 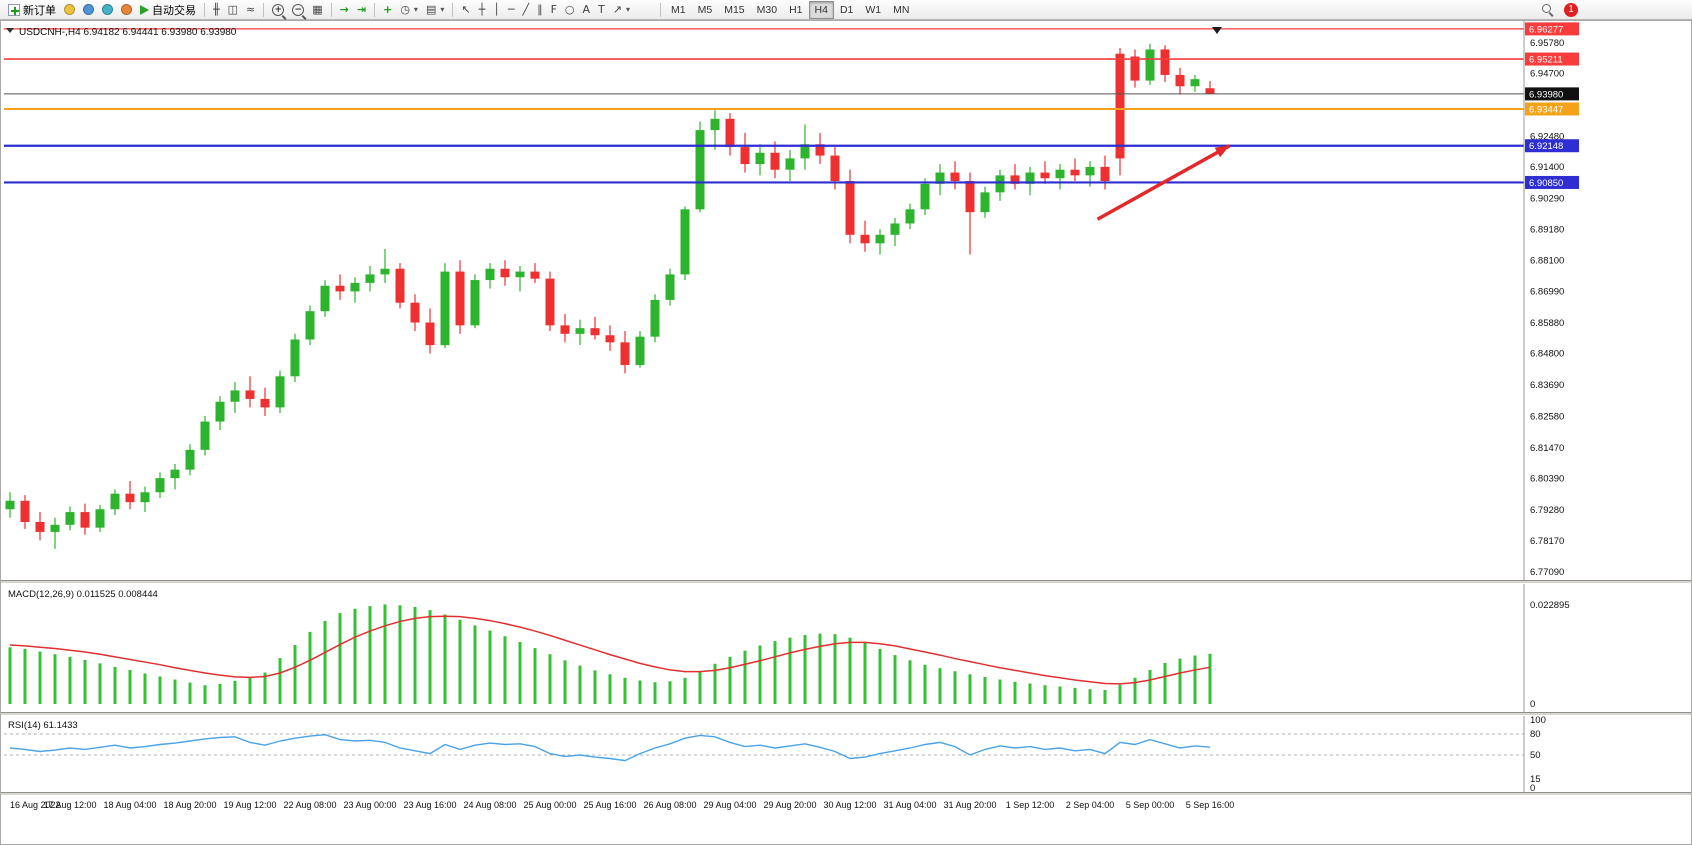 I want to click on svg-text: 50, so click(x=1535, y=755).